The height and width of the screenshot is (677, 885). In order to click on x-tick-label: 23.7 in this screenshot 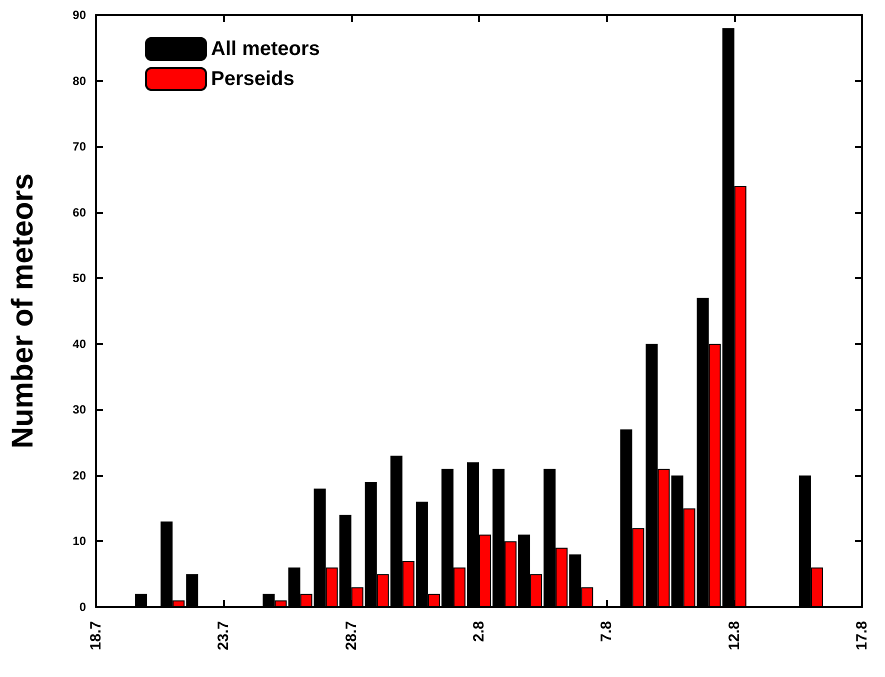, I will do `click(223, 635)`.